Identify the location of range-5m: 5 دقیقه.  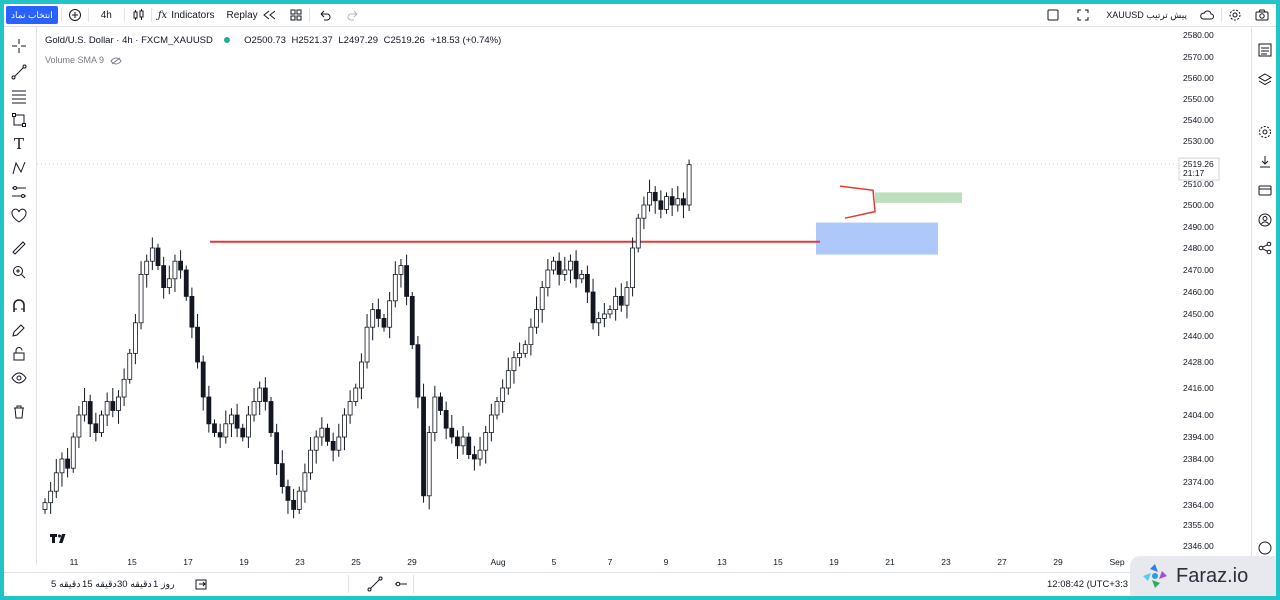
(66, 584).